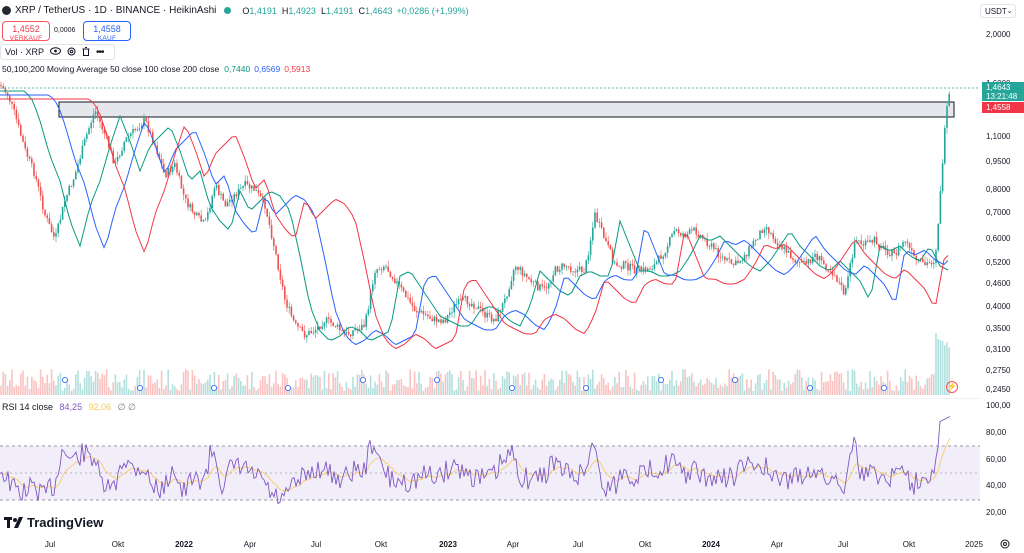 This screenshot has height=553, width=1024. Describe the element at coordinates (107, 31) in the screenshot. I see `buy-button: 1,4558 KAUF` at that location.